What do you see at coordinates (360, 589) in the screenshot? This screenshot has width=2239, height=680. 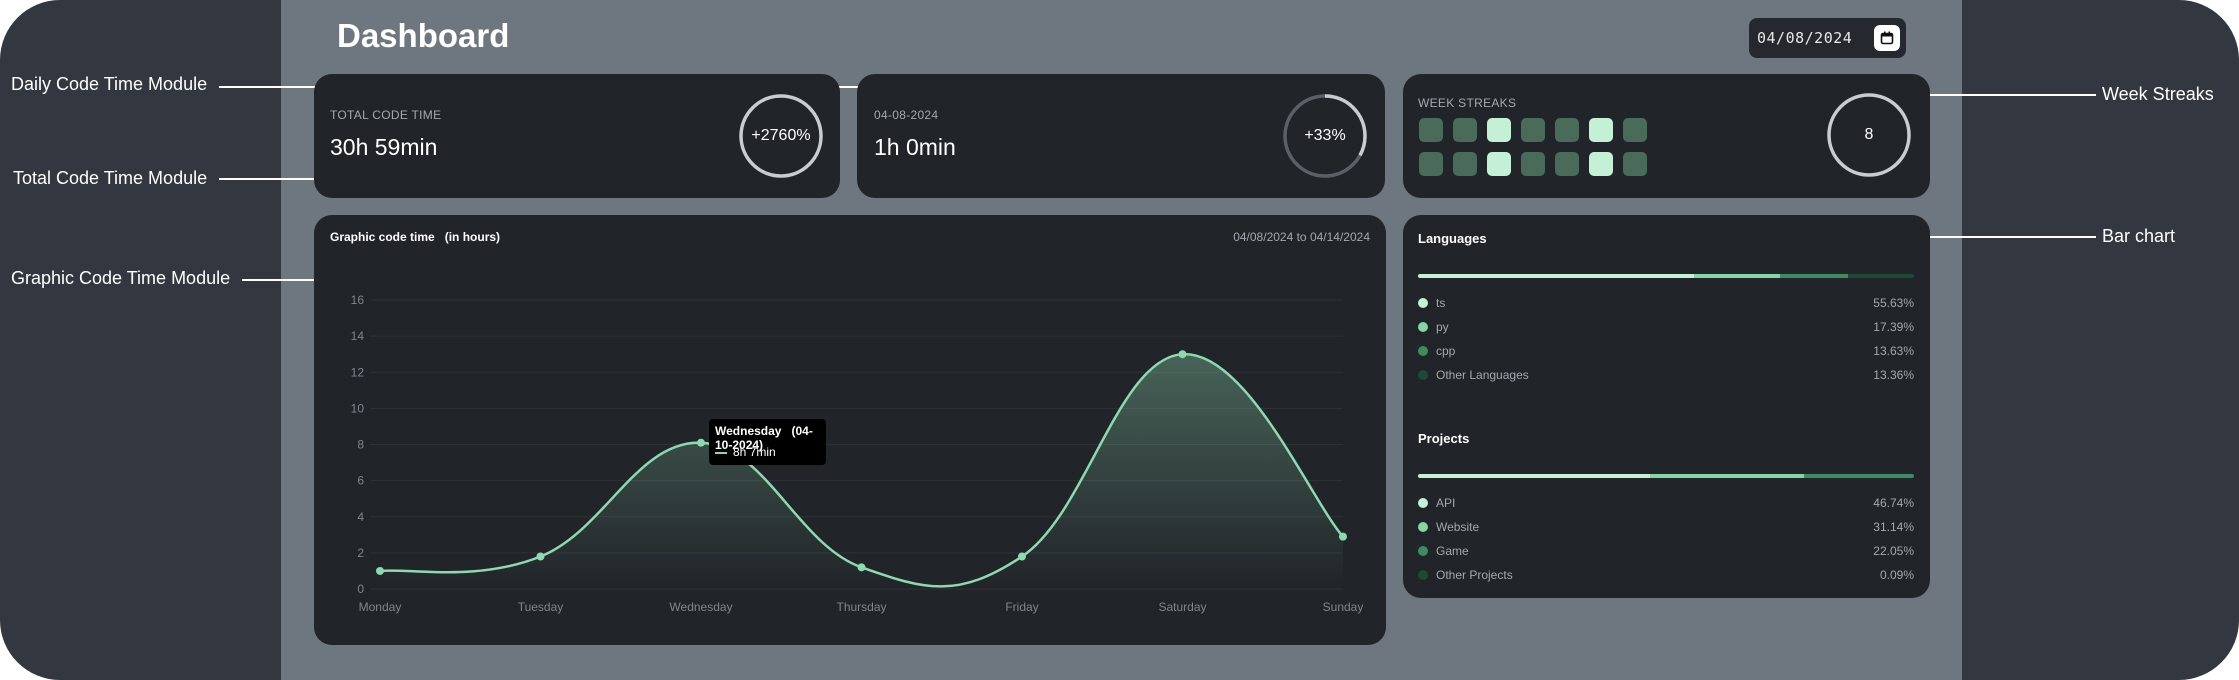 I see `y-tick-label: 0` at bounding box center [360, 589].